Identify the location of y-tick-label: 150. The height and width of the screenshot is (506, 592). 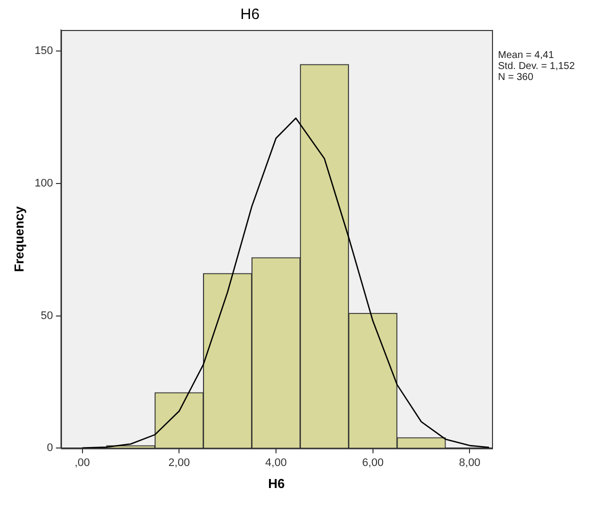
(43, 51).